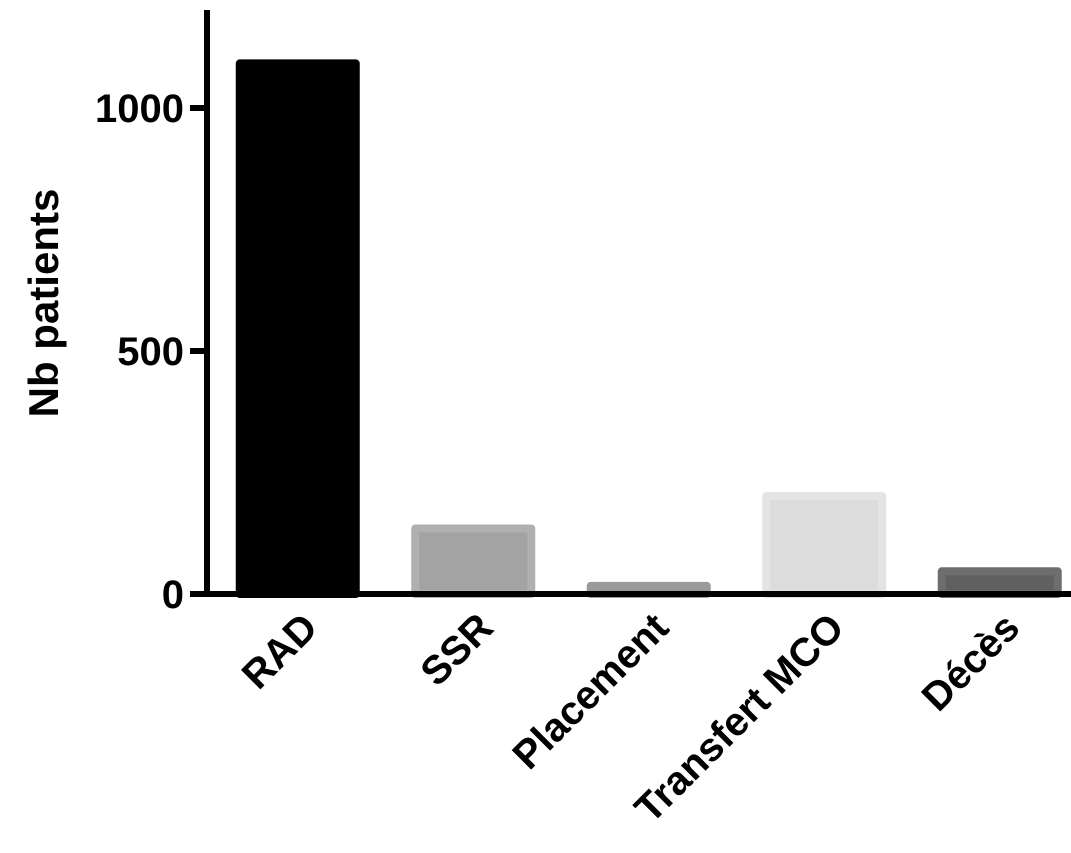 Image resolution: width=1071 pixels, height=853 pixels. I want to click on bar-rad, so click(297, 328).